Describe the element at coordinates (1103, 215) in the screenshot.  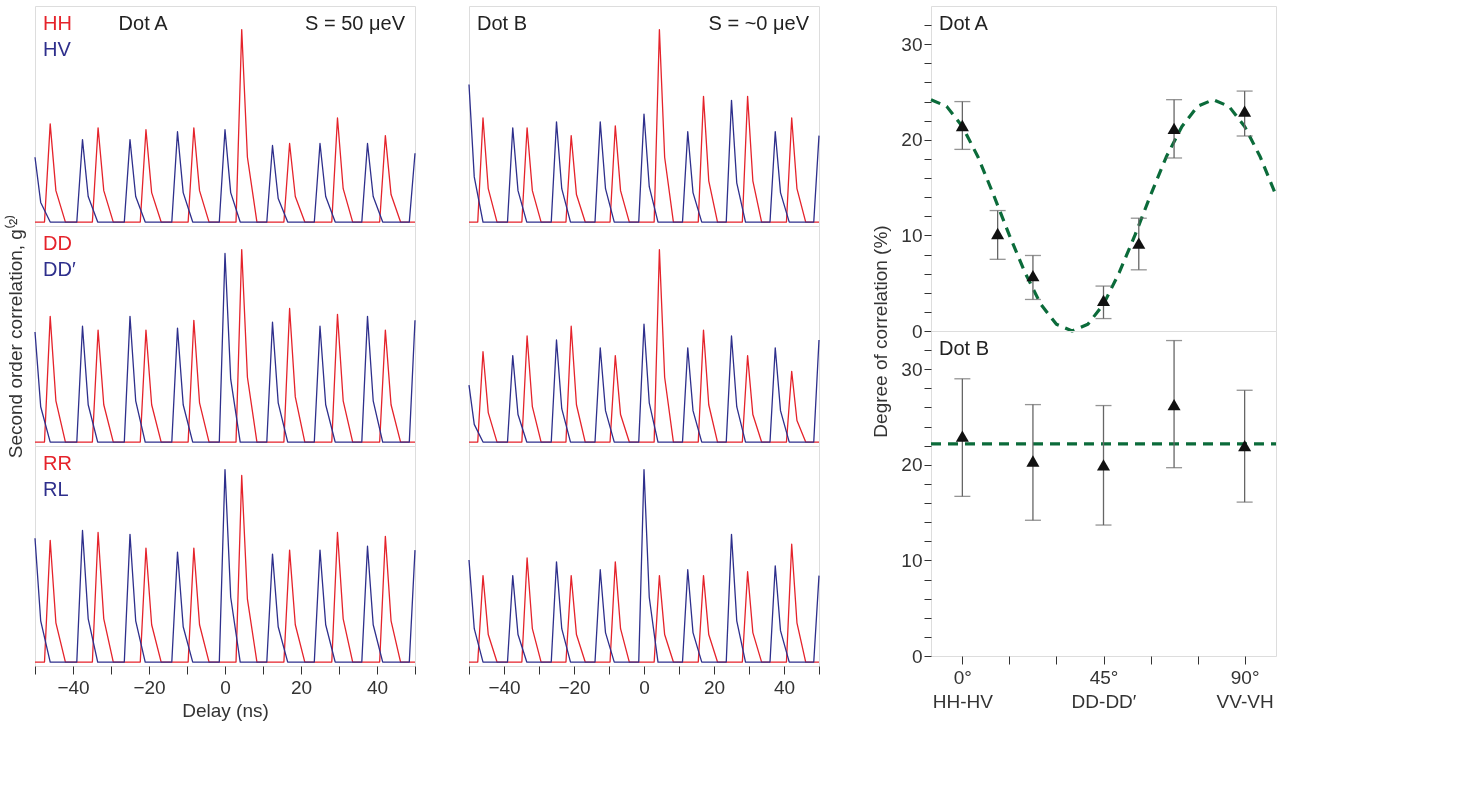
I see `line-series` at that location.